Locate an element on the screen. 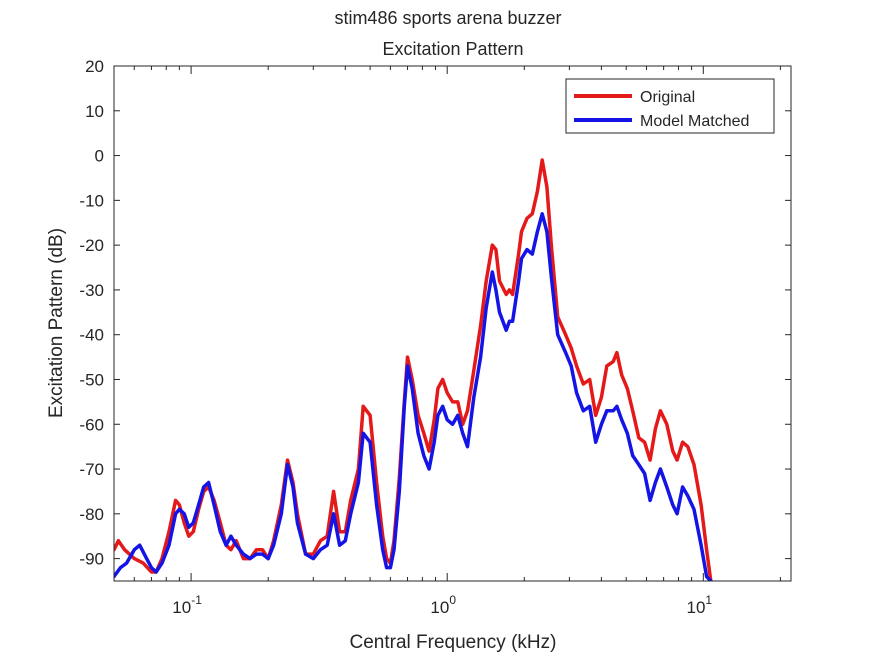 This screenshot has height=656, width=875. legend-box is located at coordinates (670, 106).